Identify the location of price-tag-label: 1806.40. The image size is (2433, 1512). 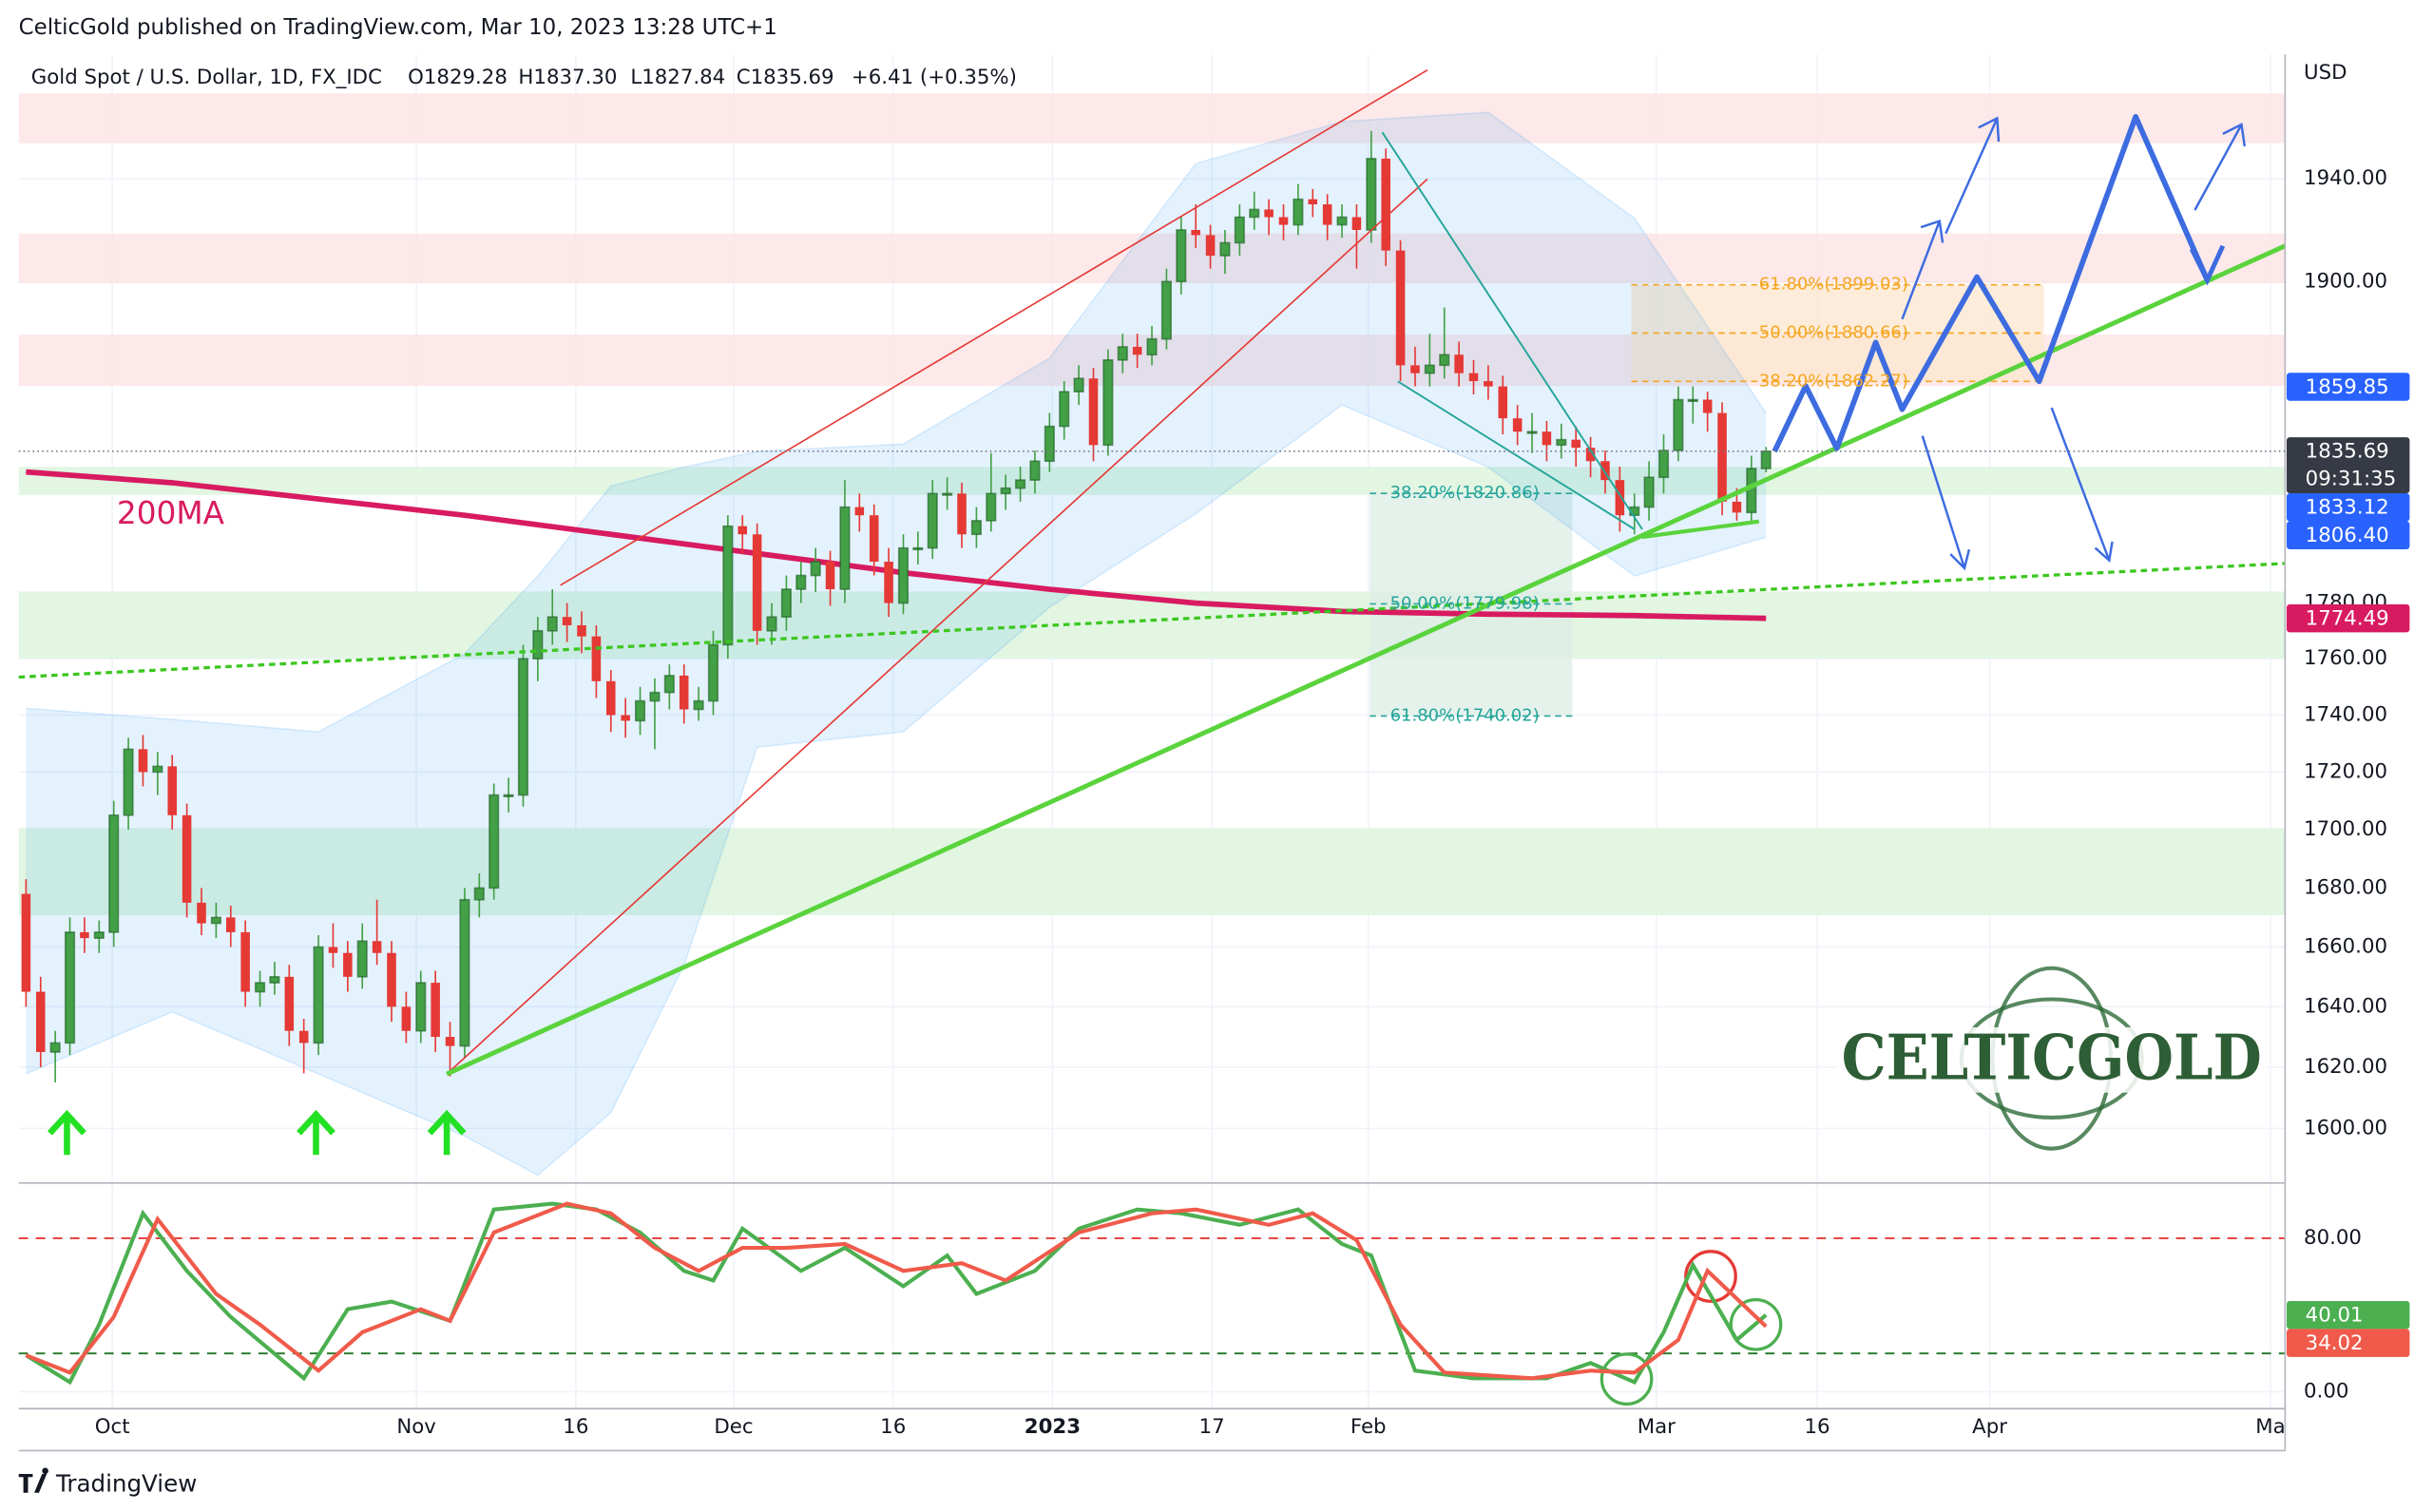
(2347, 535).